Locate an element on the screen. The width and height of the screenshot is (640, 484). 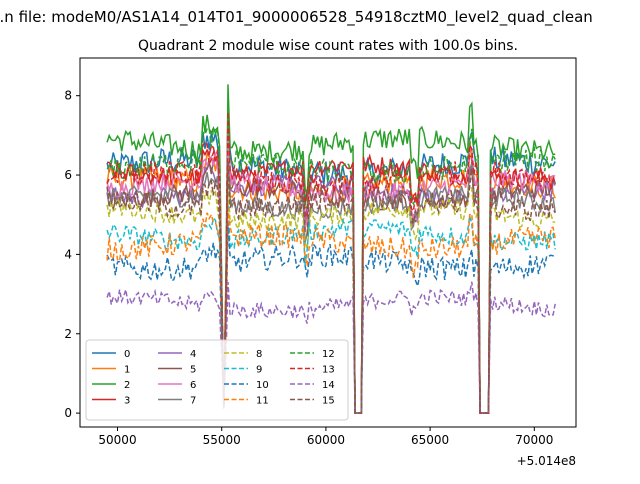
legend-label-6: 6 is located at coordinates (193, 385).